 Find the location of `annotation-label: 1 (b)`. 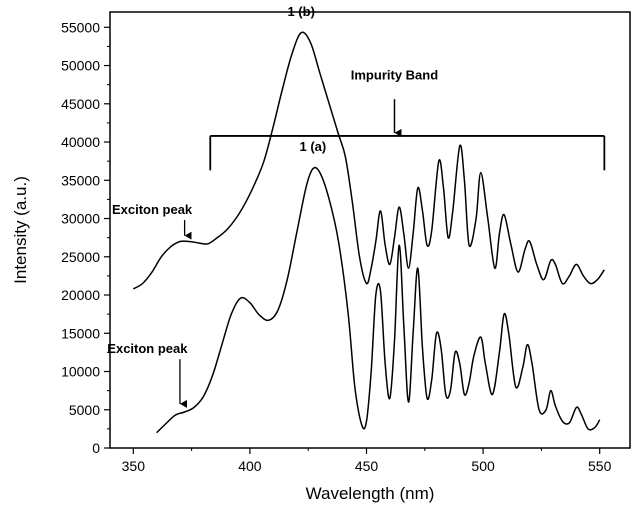

annotation-label: 1 (b) is located at coordinates (300, 11).